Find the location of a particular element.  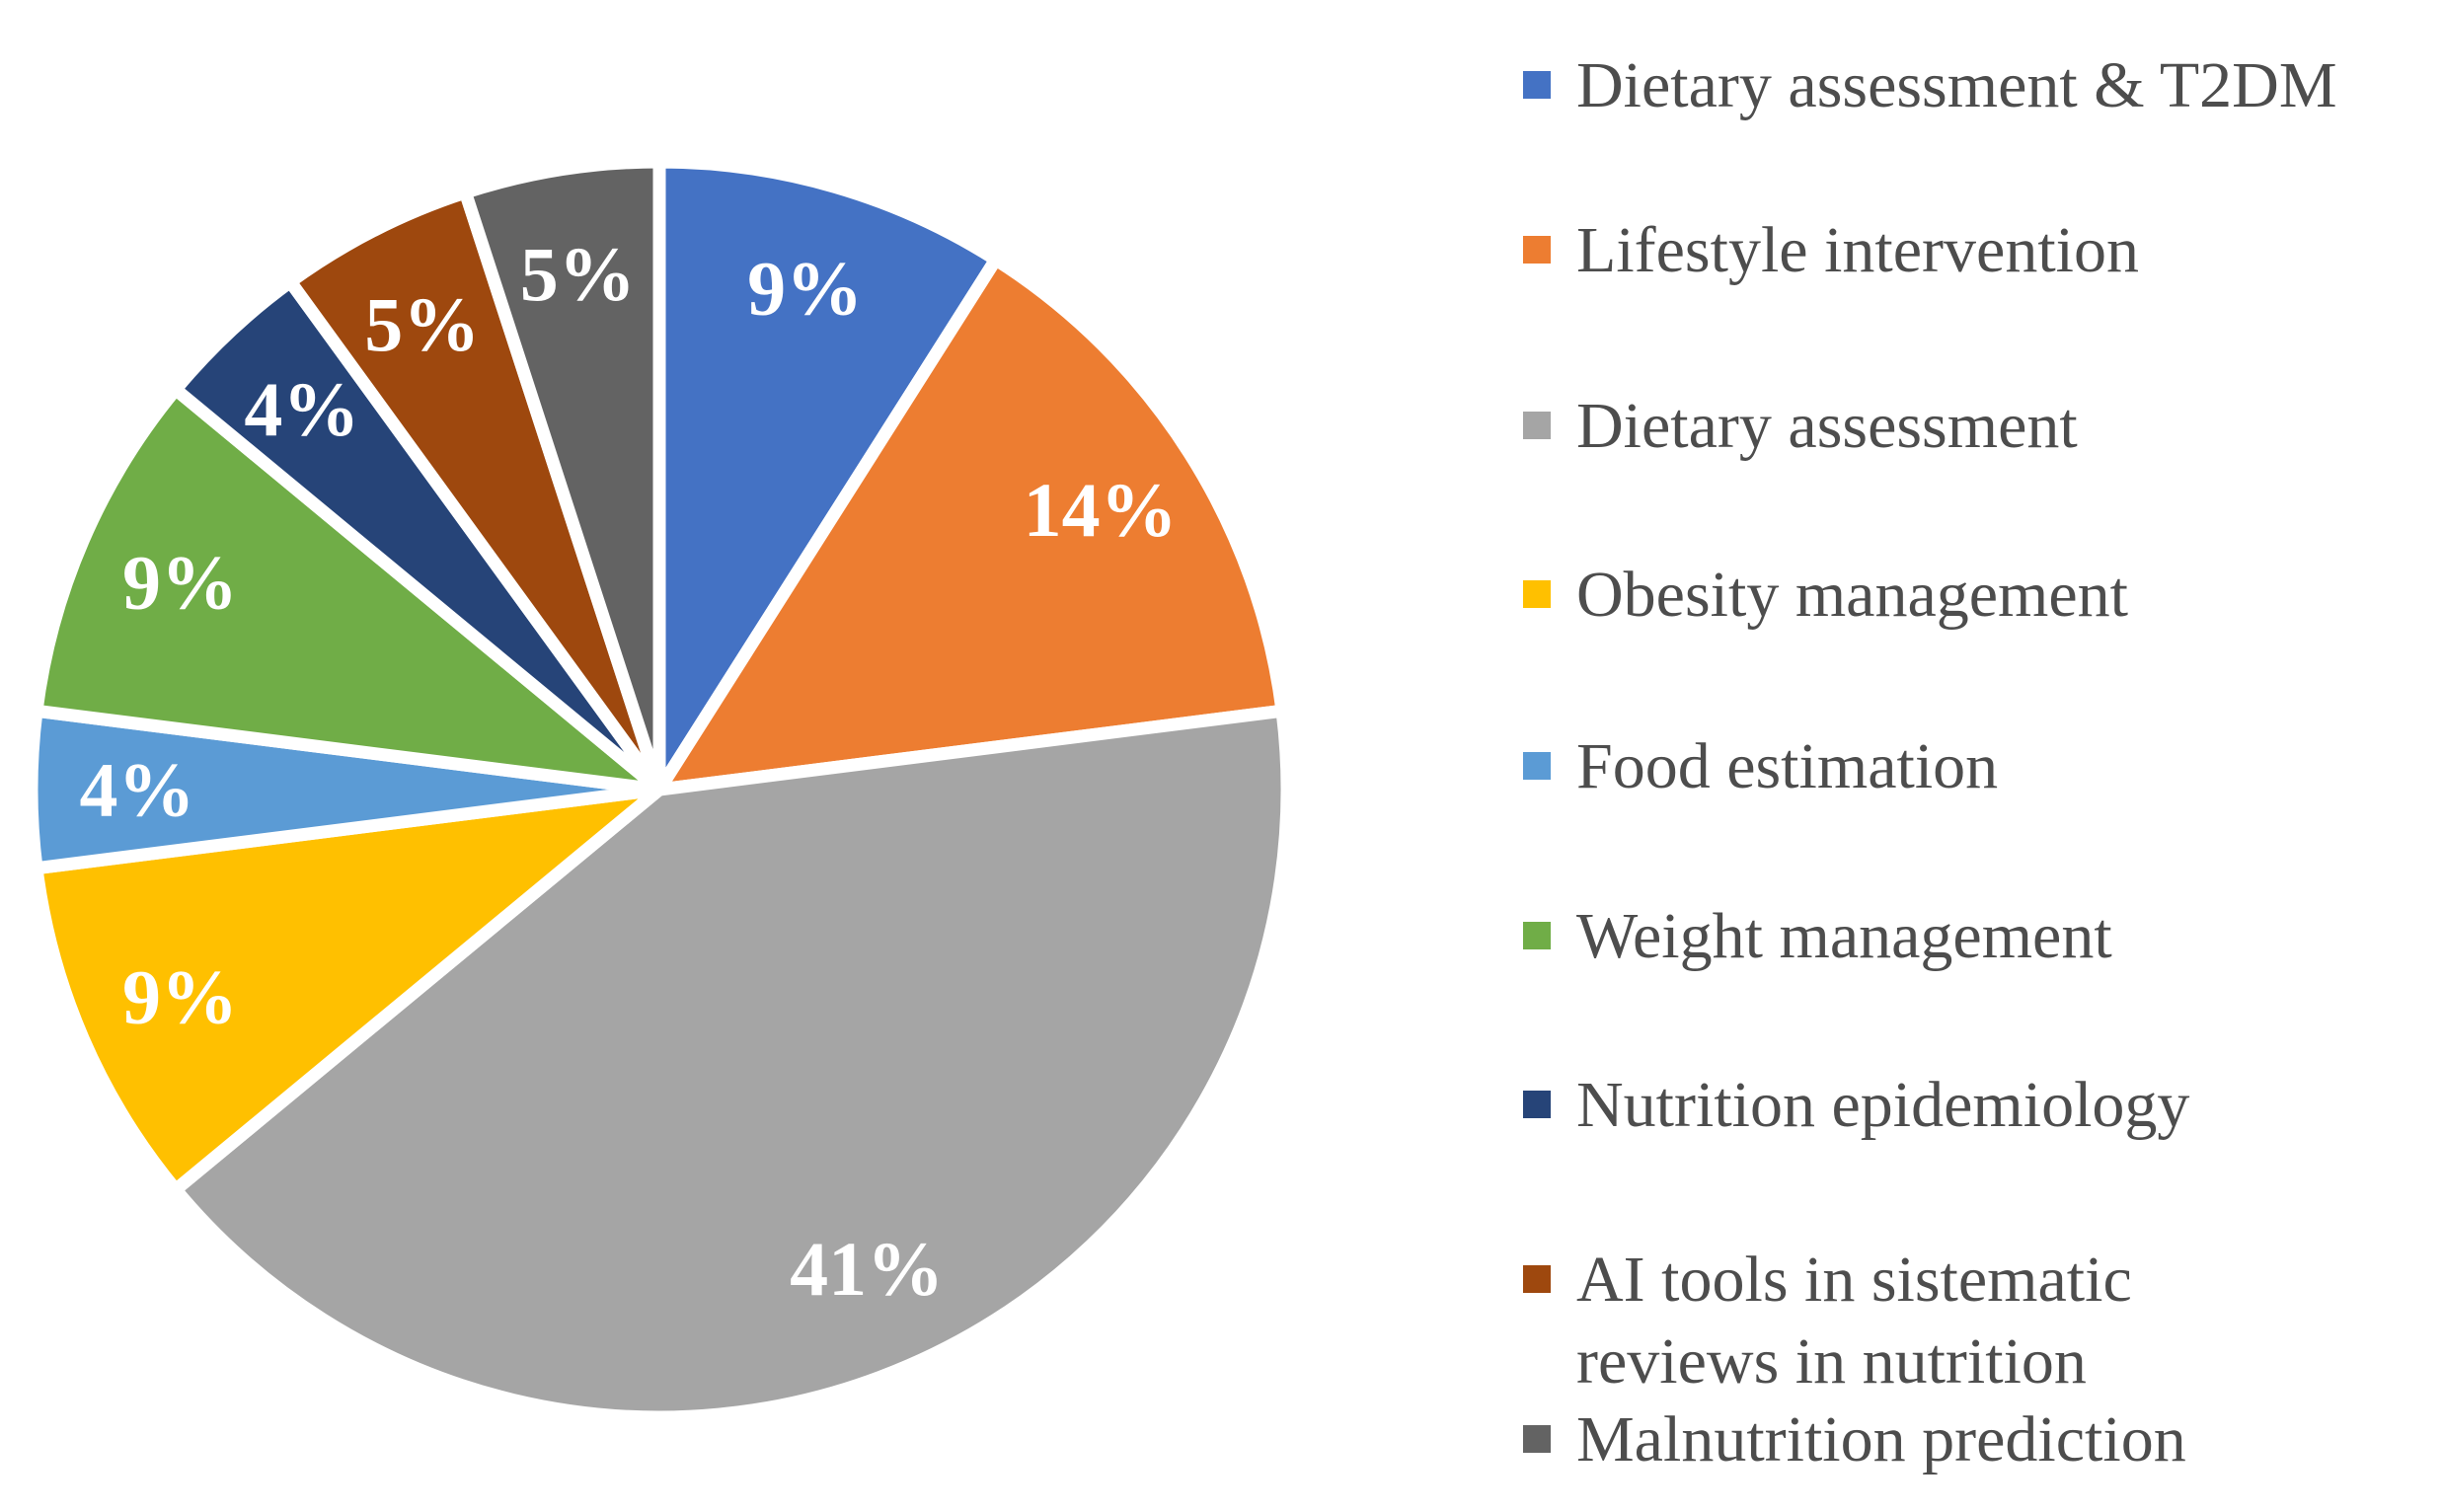

pie-slice-lifestyle-intervention is located at coordinates (970, 524).